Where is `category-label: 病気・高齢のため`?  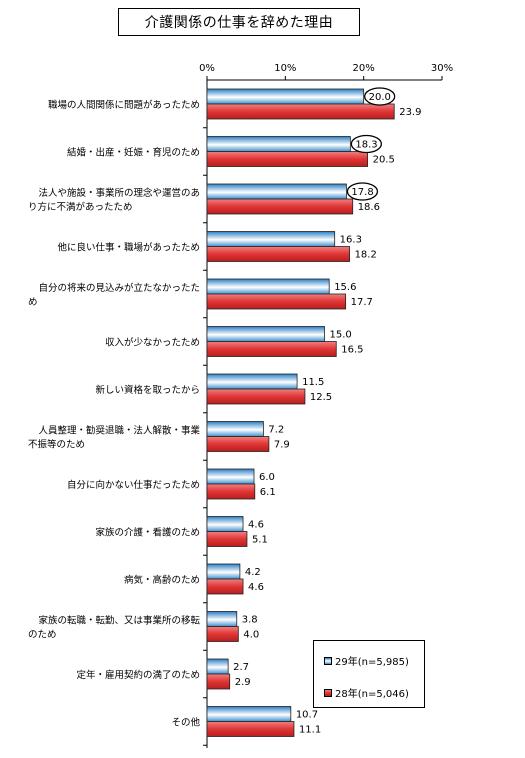 category-label: 病気・高齢のため is located at coordinates (162, 580).